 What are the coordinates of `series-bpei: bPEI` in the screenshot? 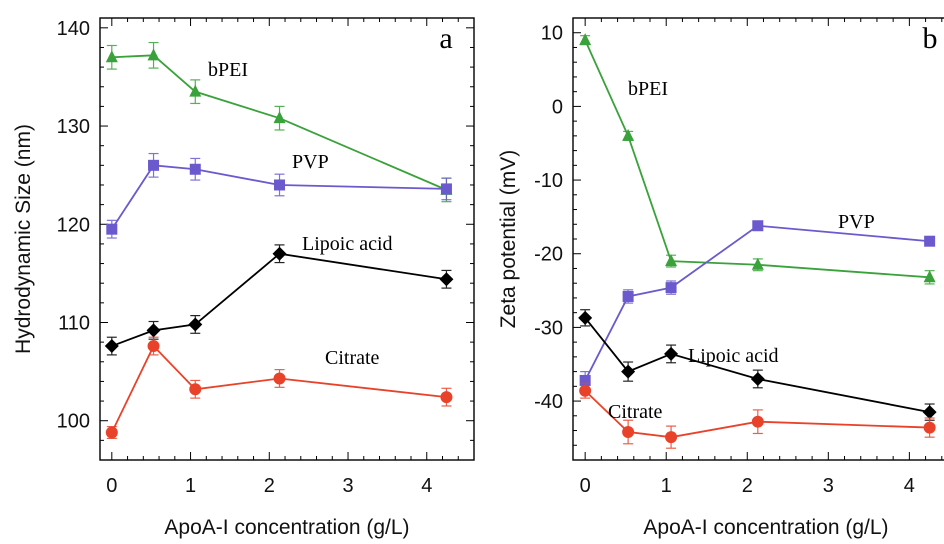 It's located at (279, 122).